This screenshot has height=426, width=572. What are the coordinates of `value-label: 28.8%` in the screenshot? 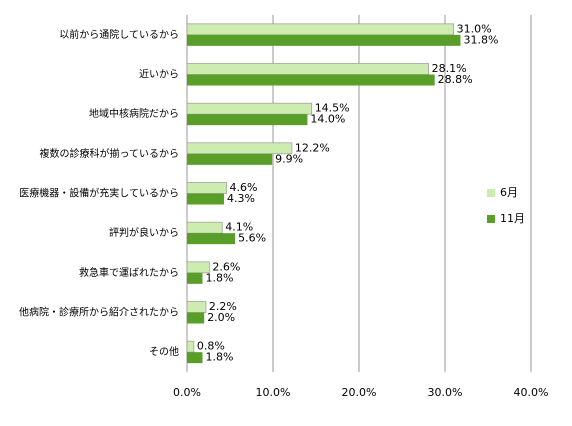 It's located at (455, 79).